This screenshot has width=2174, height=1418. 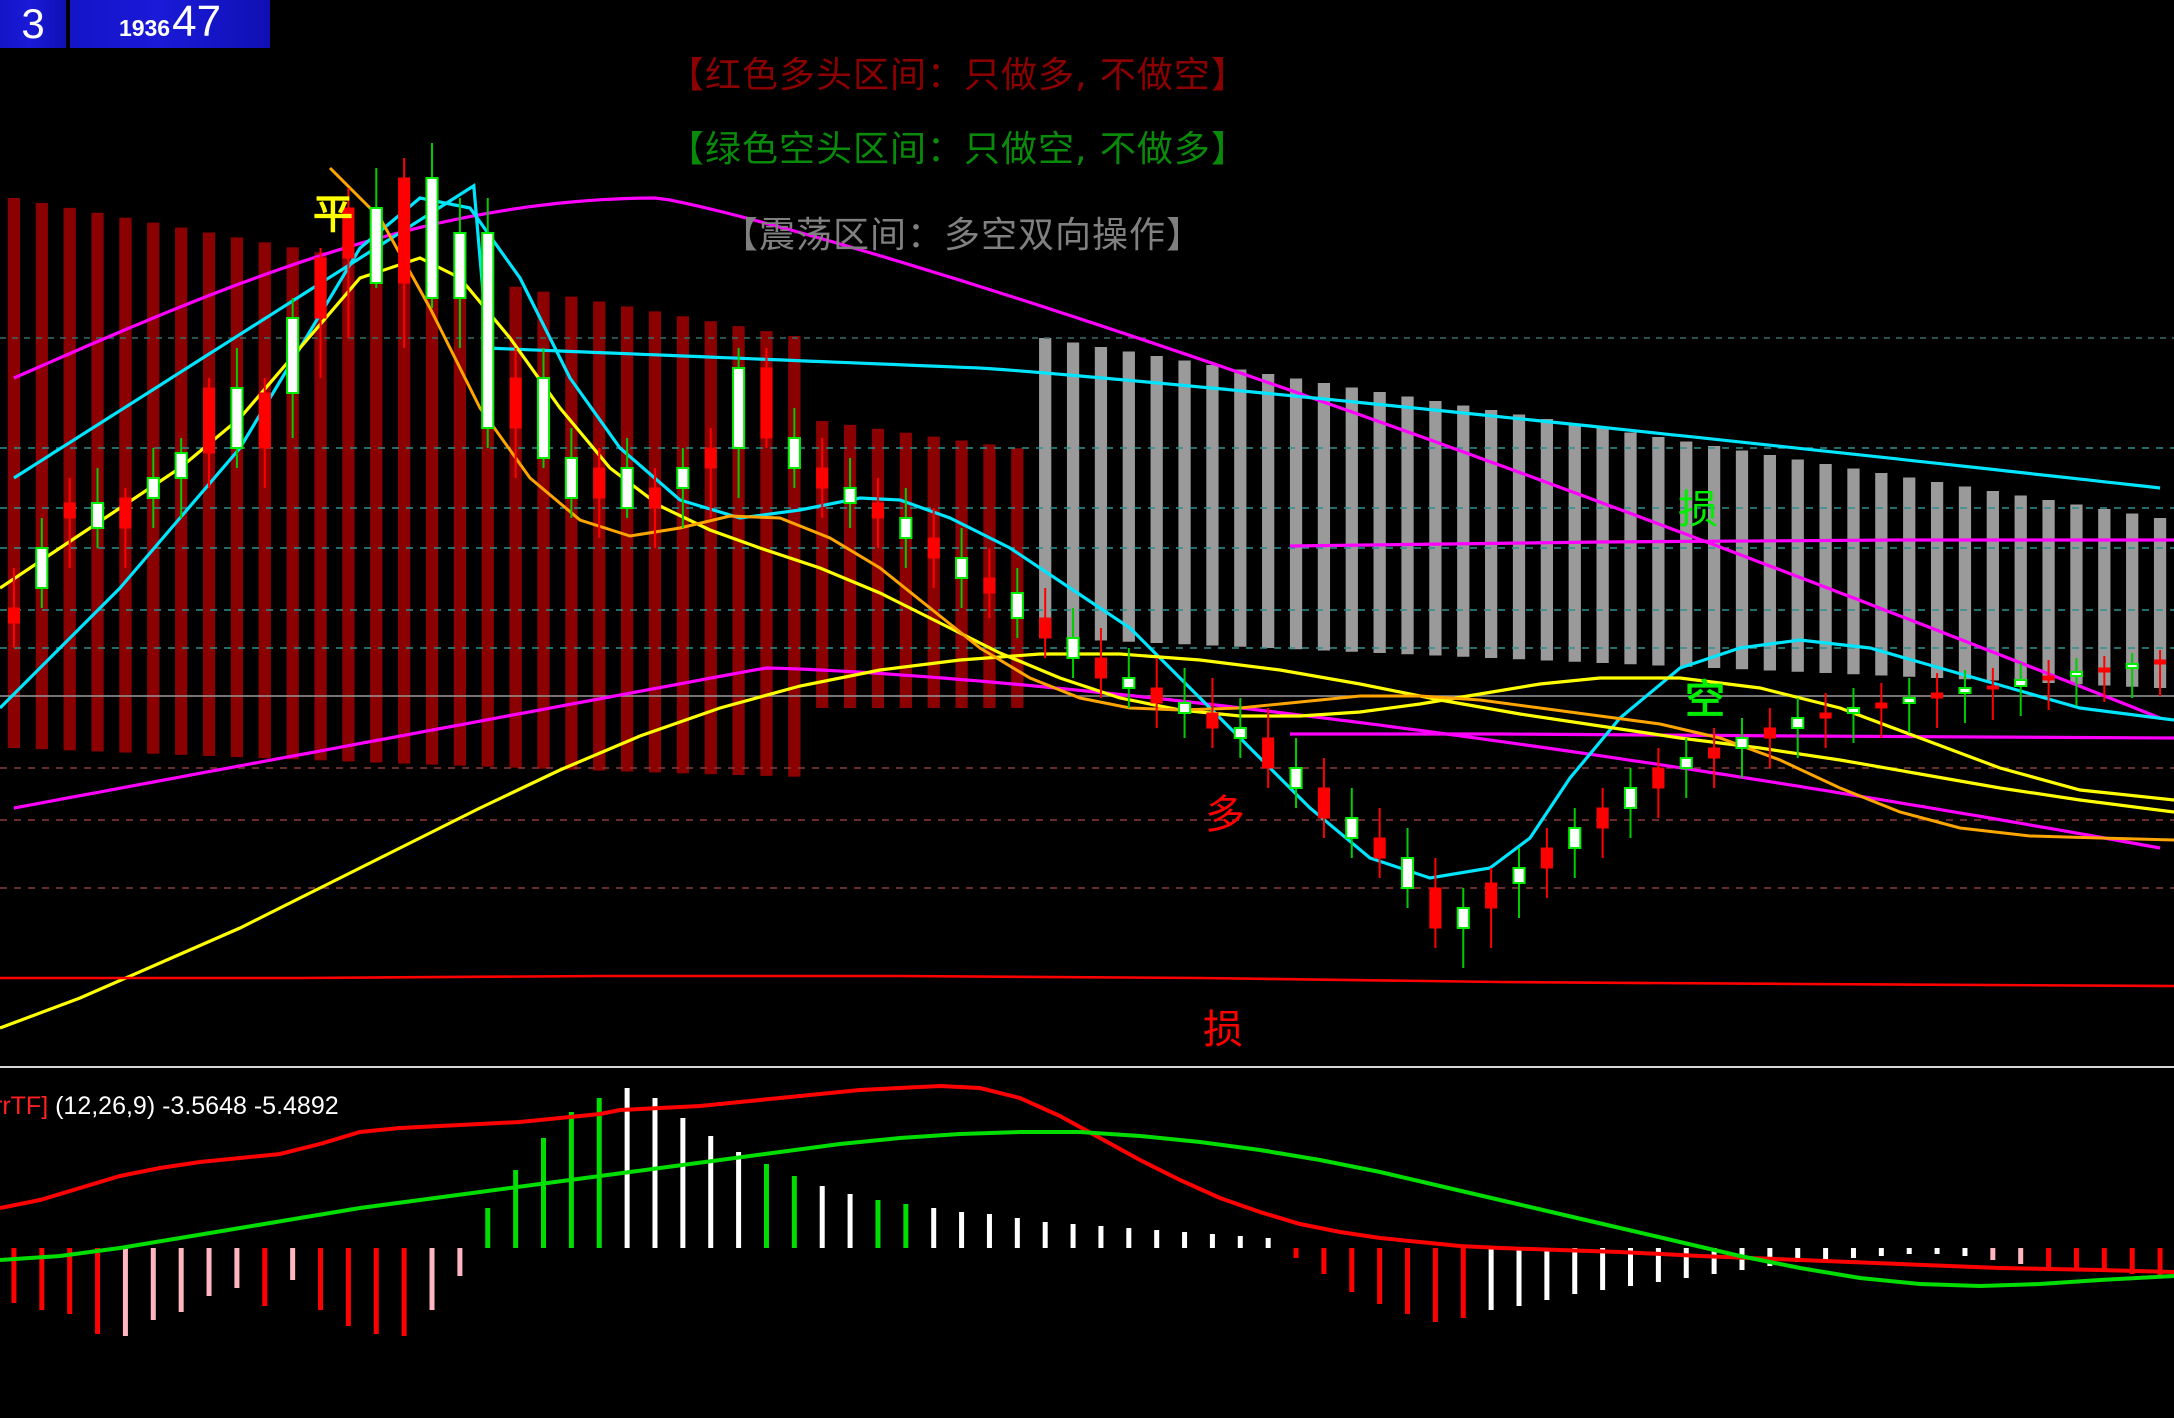 I want to click on titlebar-mid-group: 1936 47, so click(x=170, y=24).